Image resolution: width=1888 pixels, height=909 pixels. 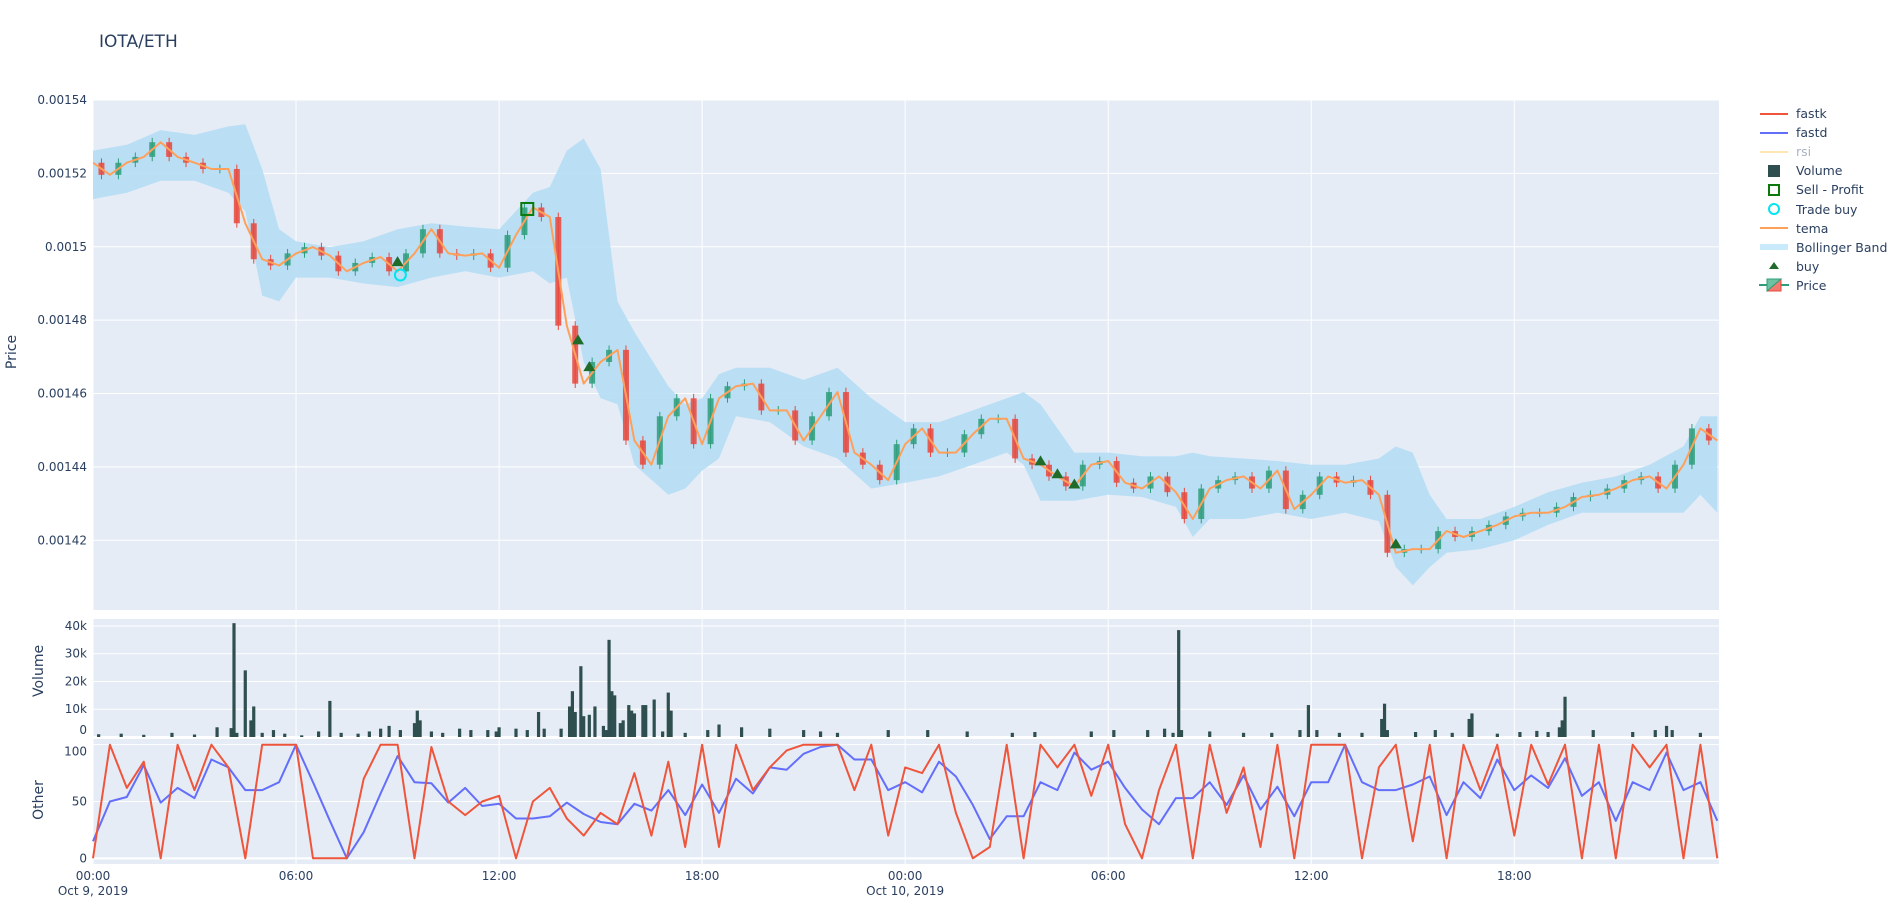 What do you see at coordinates (527, 208) in the screenshot?
I see `sell-profit-marker` at bounding box center [527, 208].